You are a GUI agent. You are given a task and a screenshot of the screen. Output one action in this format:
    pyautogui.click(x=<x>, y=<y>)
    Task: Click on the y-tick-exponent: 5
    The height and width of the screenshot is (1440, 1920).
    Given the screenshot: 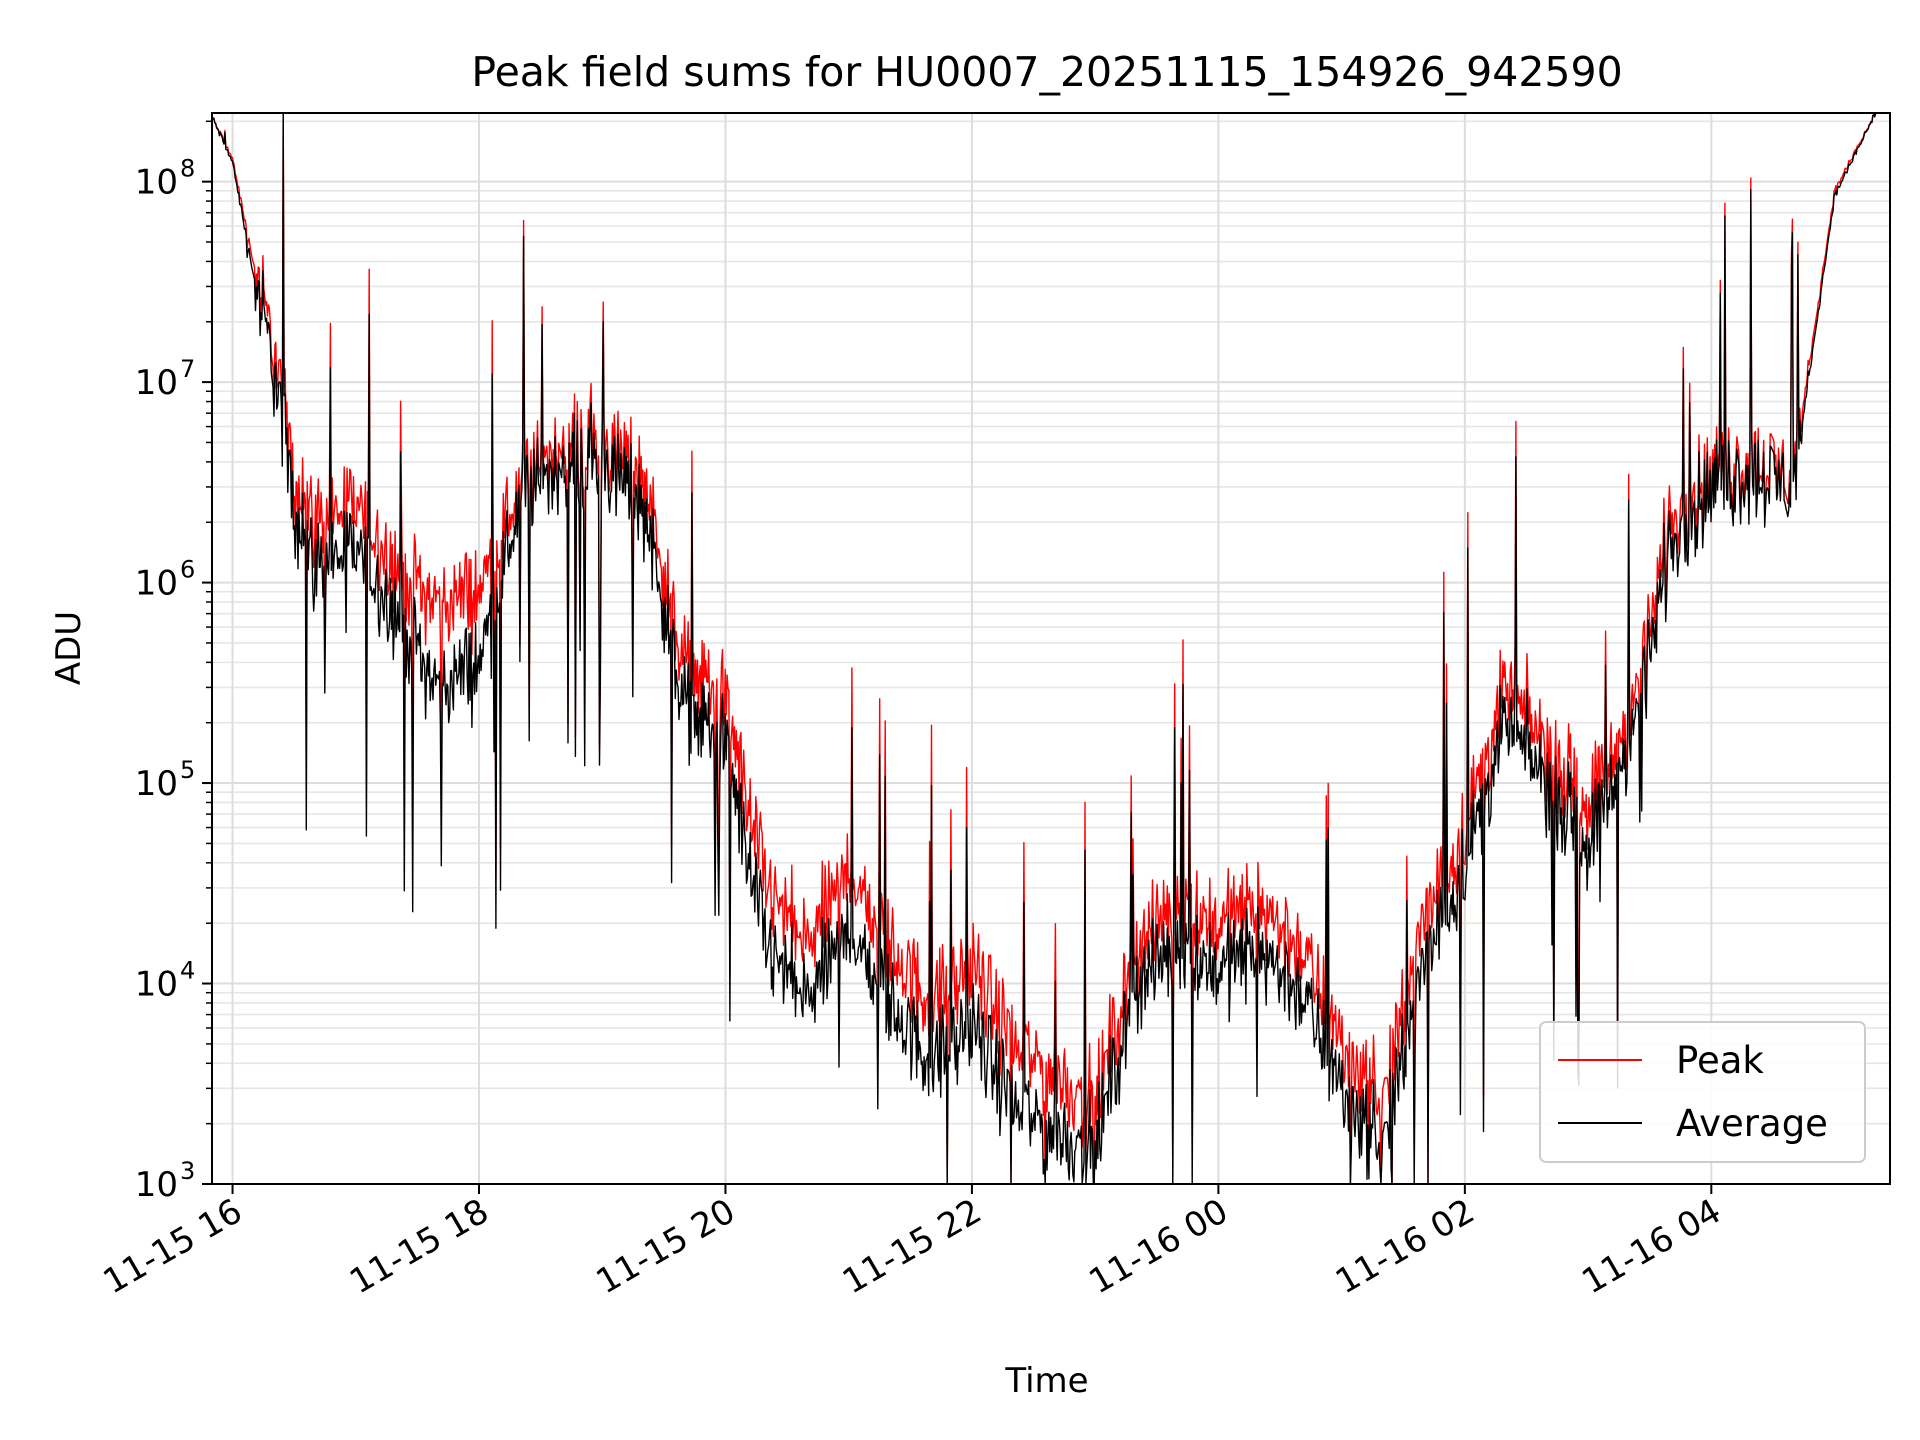 What is the action you would take?
    pyautogui.click(x=187, y=770)
    